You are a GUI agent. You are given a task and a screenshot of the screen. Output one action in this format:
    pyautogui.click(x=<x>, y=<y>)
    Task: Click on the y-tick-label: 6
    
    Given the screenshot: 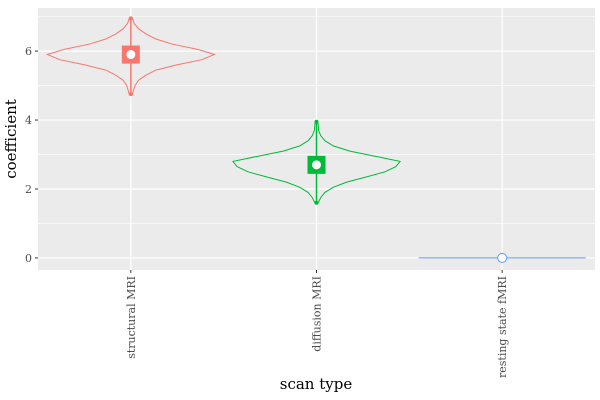 What is the action you would take?
    pyautogui.click(x=28, y=51)
    